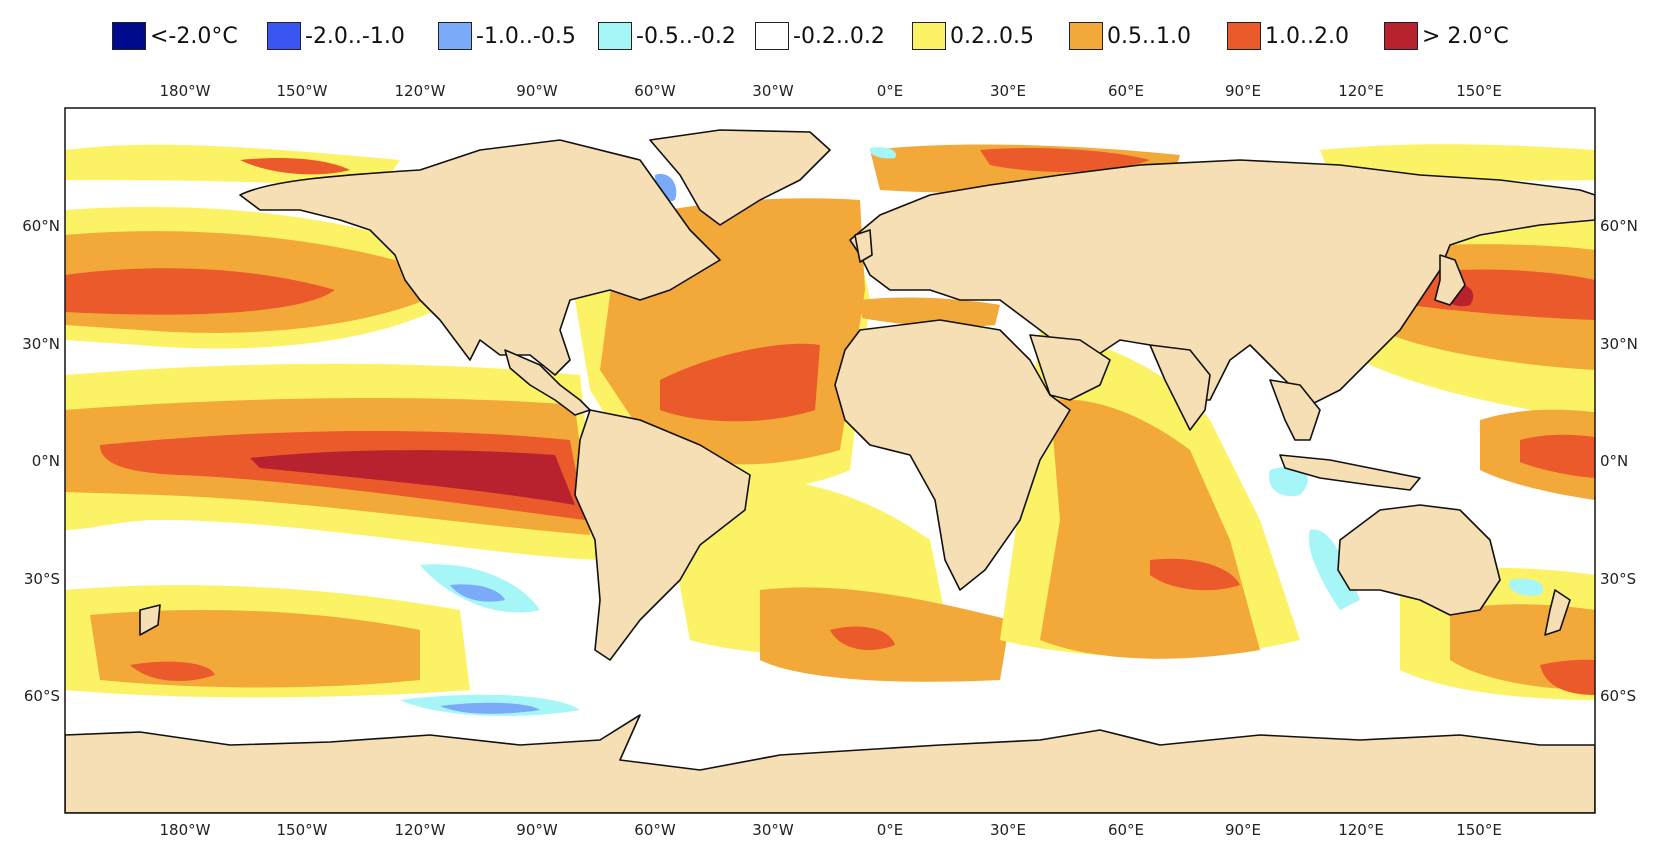 The image size is (1678, 856). What do you see at coordinates (1557, 612) in the screenshot?
I see `land-new-zealand` at bounding box center [1557, 612].